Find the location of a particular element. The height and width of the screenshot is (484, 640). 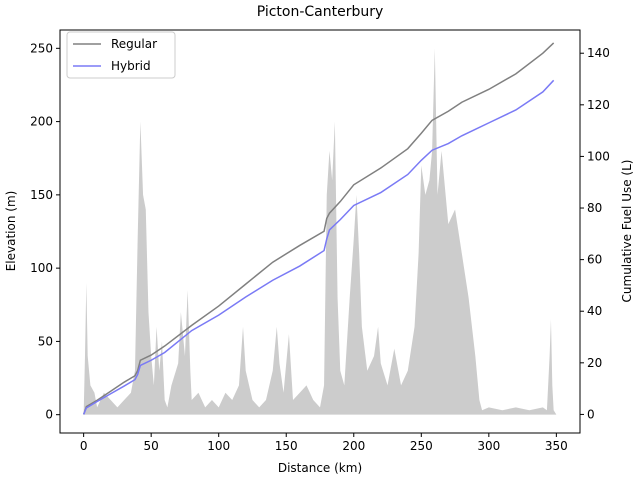

y2-tick-label: 20 is located at coordinates (594, 363).